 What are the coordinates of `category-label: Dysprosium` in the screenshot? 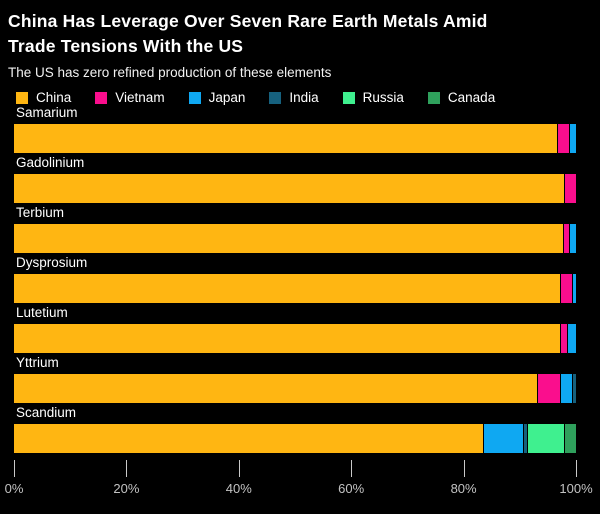 It's located at (52, 262).